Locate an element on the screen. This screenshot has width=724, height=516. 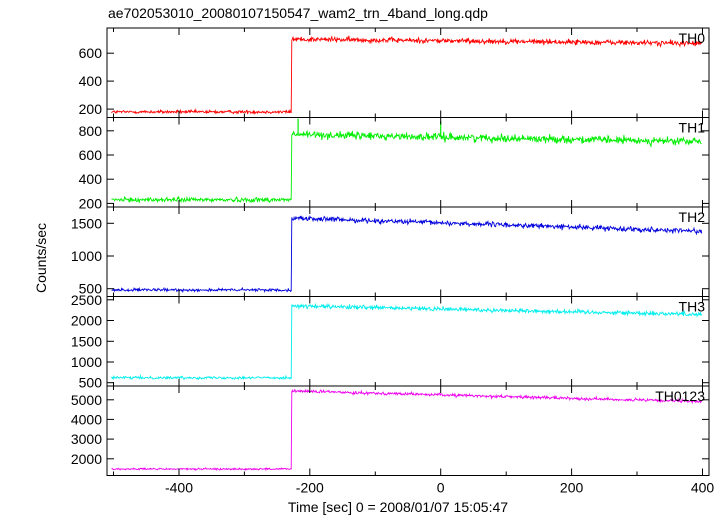
y-tick-label-th2-1500: 1500 is located at coordinates (86, 223).